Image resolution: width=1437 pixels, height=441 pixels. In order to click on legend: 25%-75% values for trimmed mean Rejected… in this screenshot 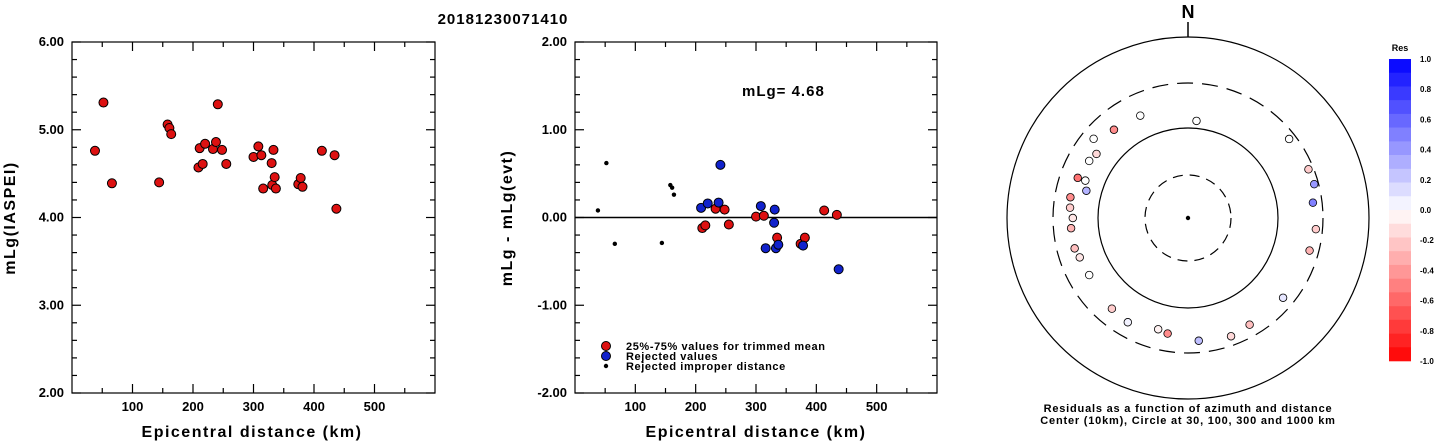, I will do `click(713, 357)`.